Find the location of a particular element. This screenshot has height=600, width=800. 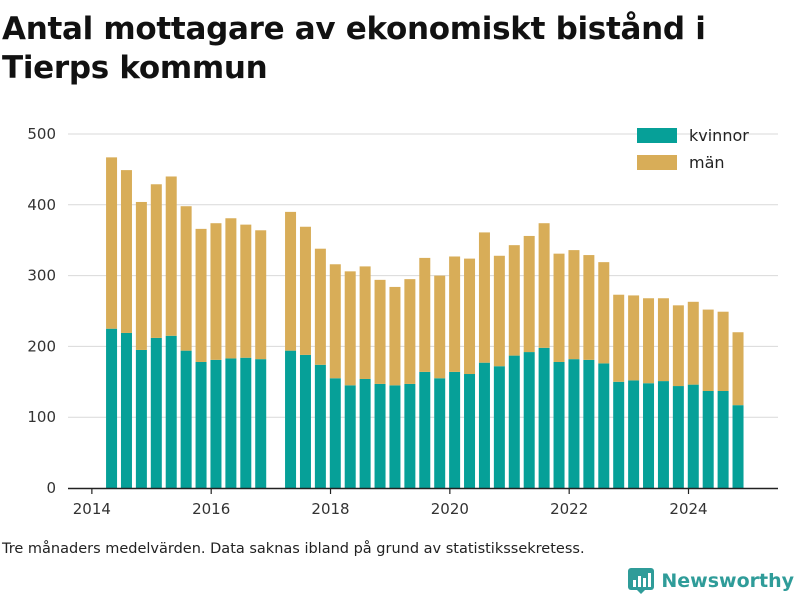

legend: kvinnor män is located at coordinates (693, 149).